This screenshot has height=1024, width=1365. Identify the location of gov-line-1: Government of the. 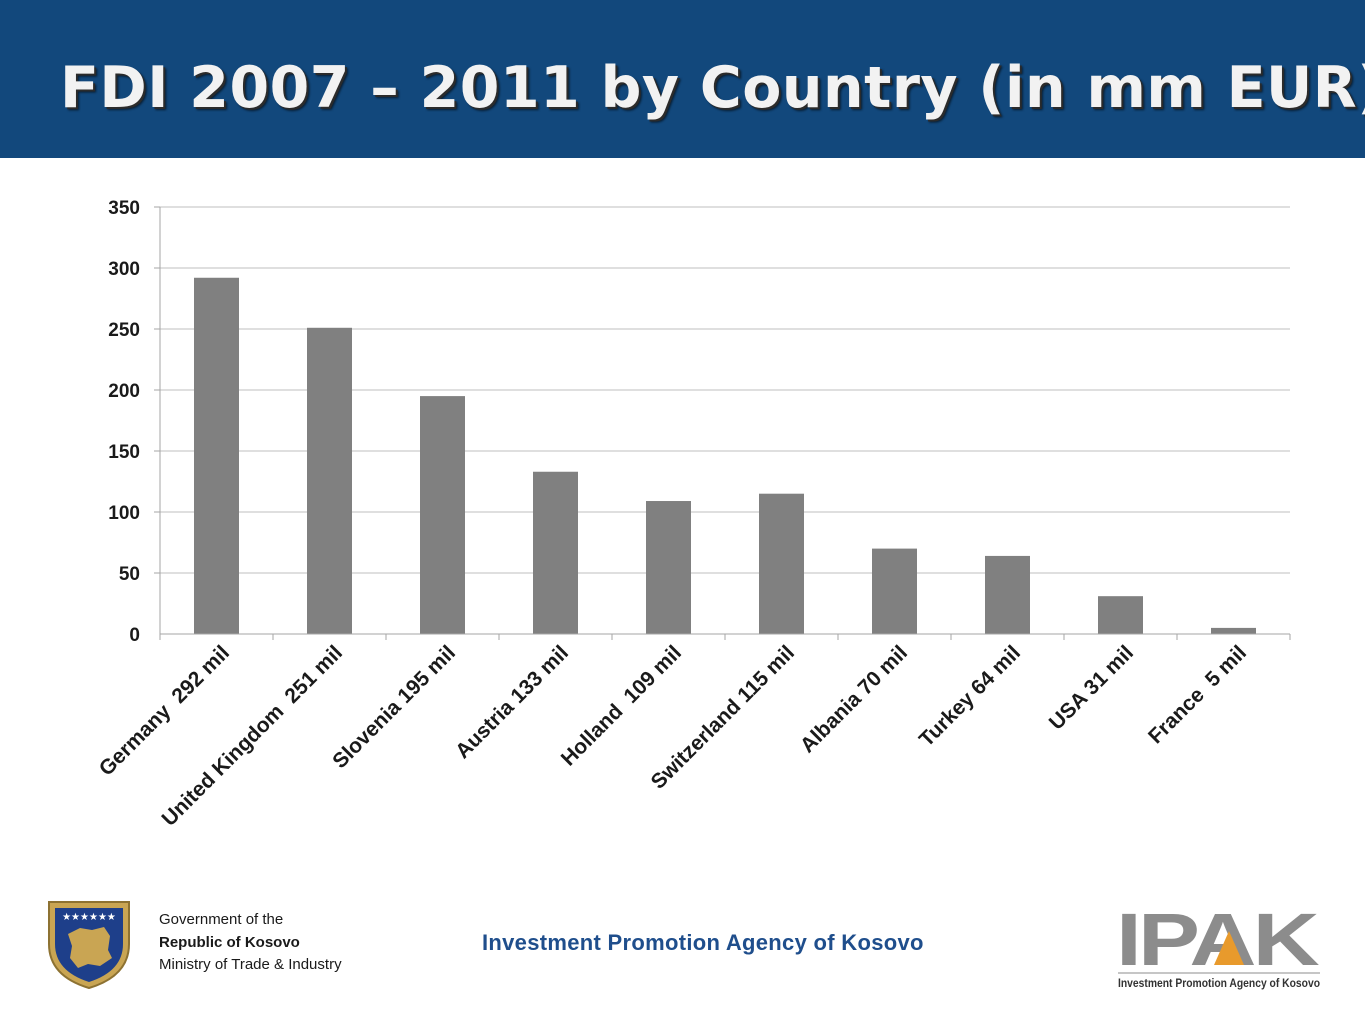
(221, 919).